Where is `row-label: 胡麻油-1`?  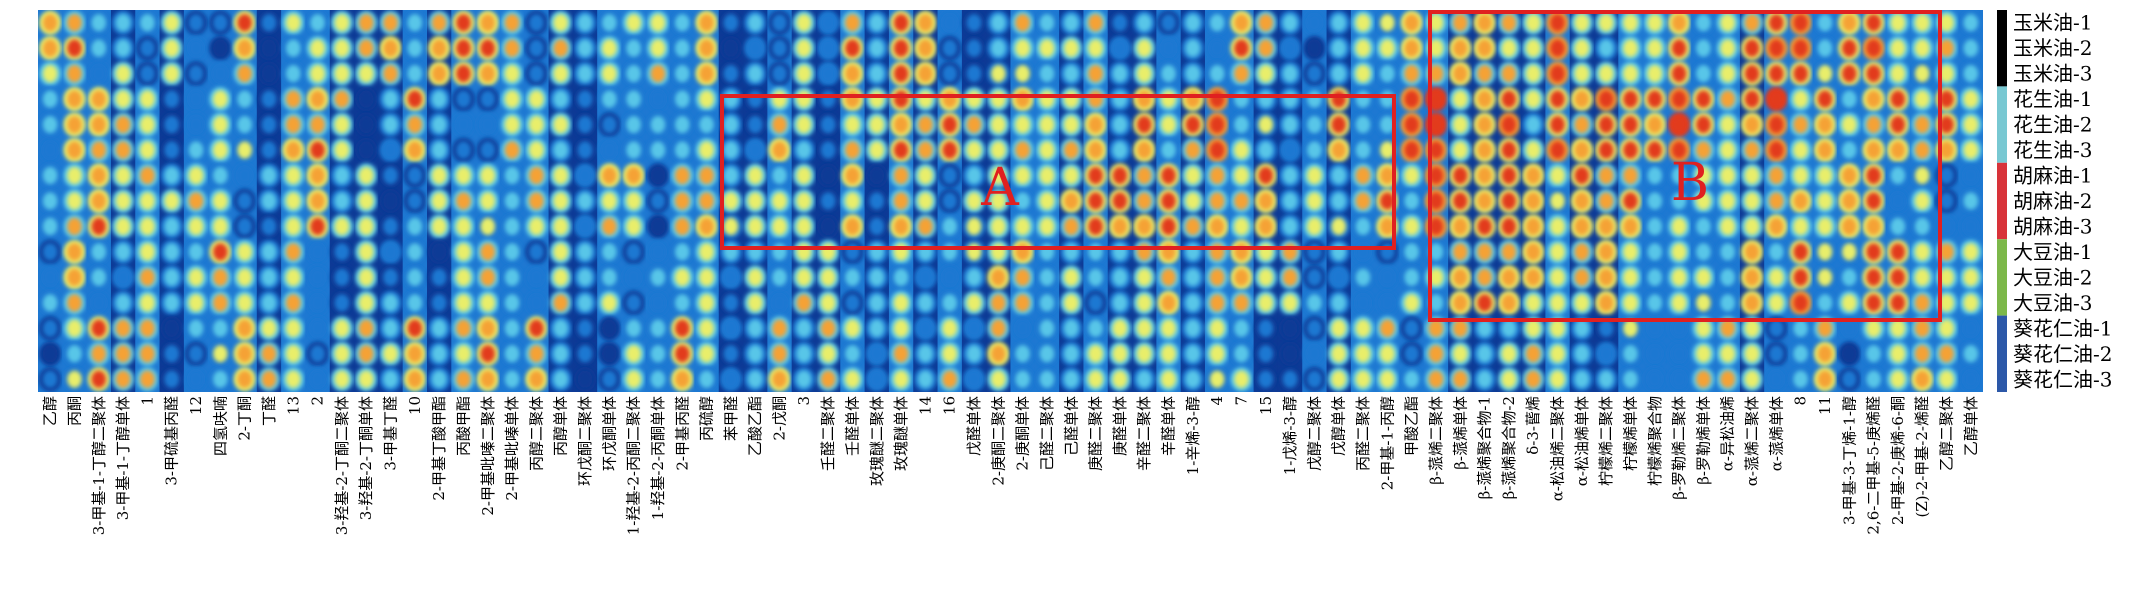 row-label: 胡麻油-1 is located at coordinates (2052, 176).